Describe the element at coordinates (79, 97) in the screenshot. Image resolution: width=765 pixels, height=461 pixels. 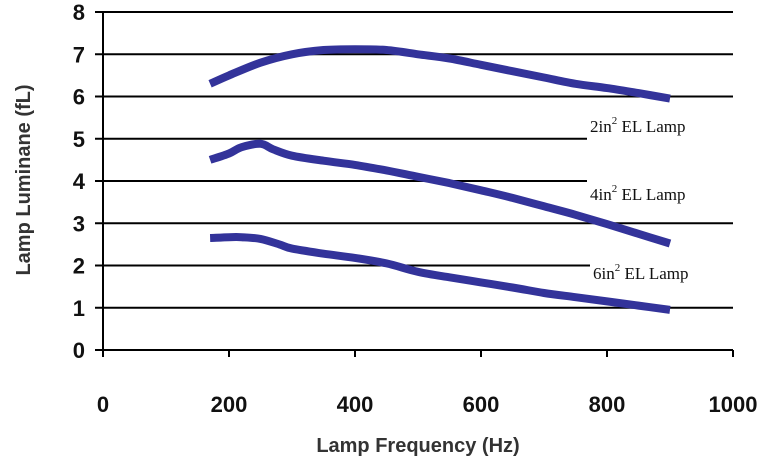
I see `y-tick-label-6: 6` at that location.